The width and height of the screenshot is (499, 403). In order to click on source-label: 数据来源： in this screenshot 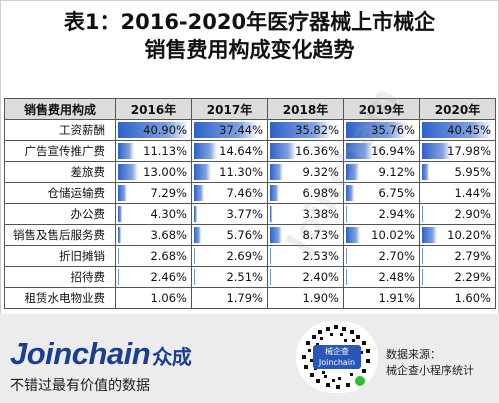, I will do `click(413, 354)`.